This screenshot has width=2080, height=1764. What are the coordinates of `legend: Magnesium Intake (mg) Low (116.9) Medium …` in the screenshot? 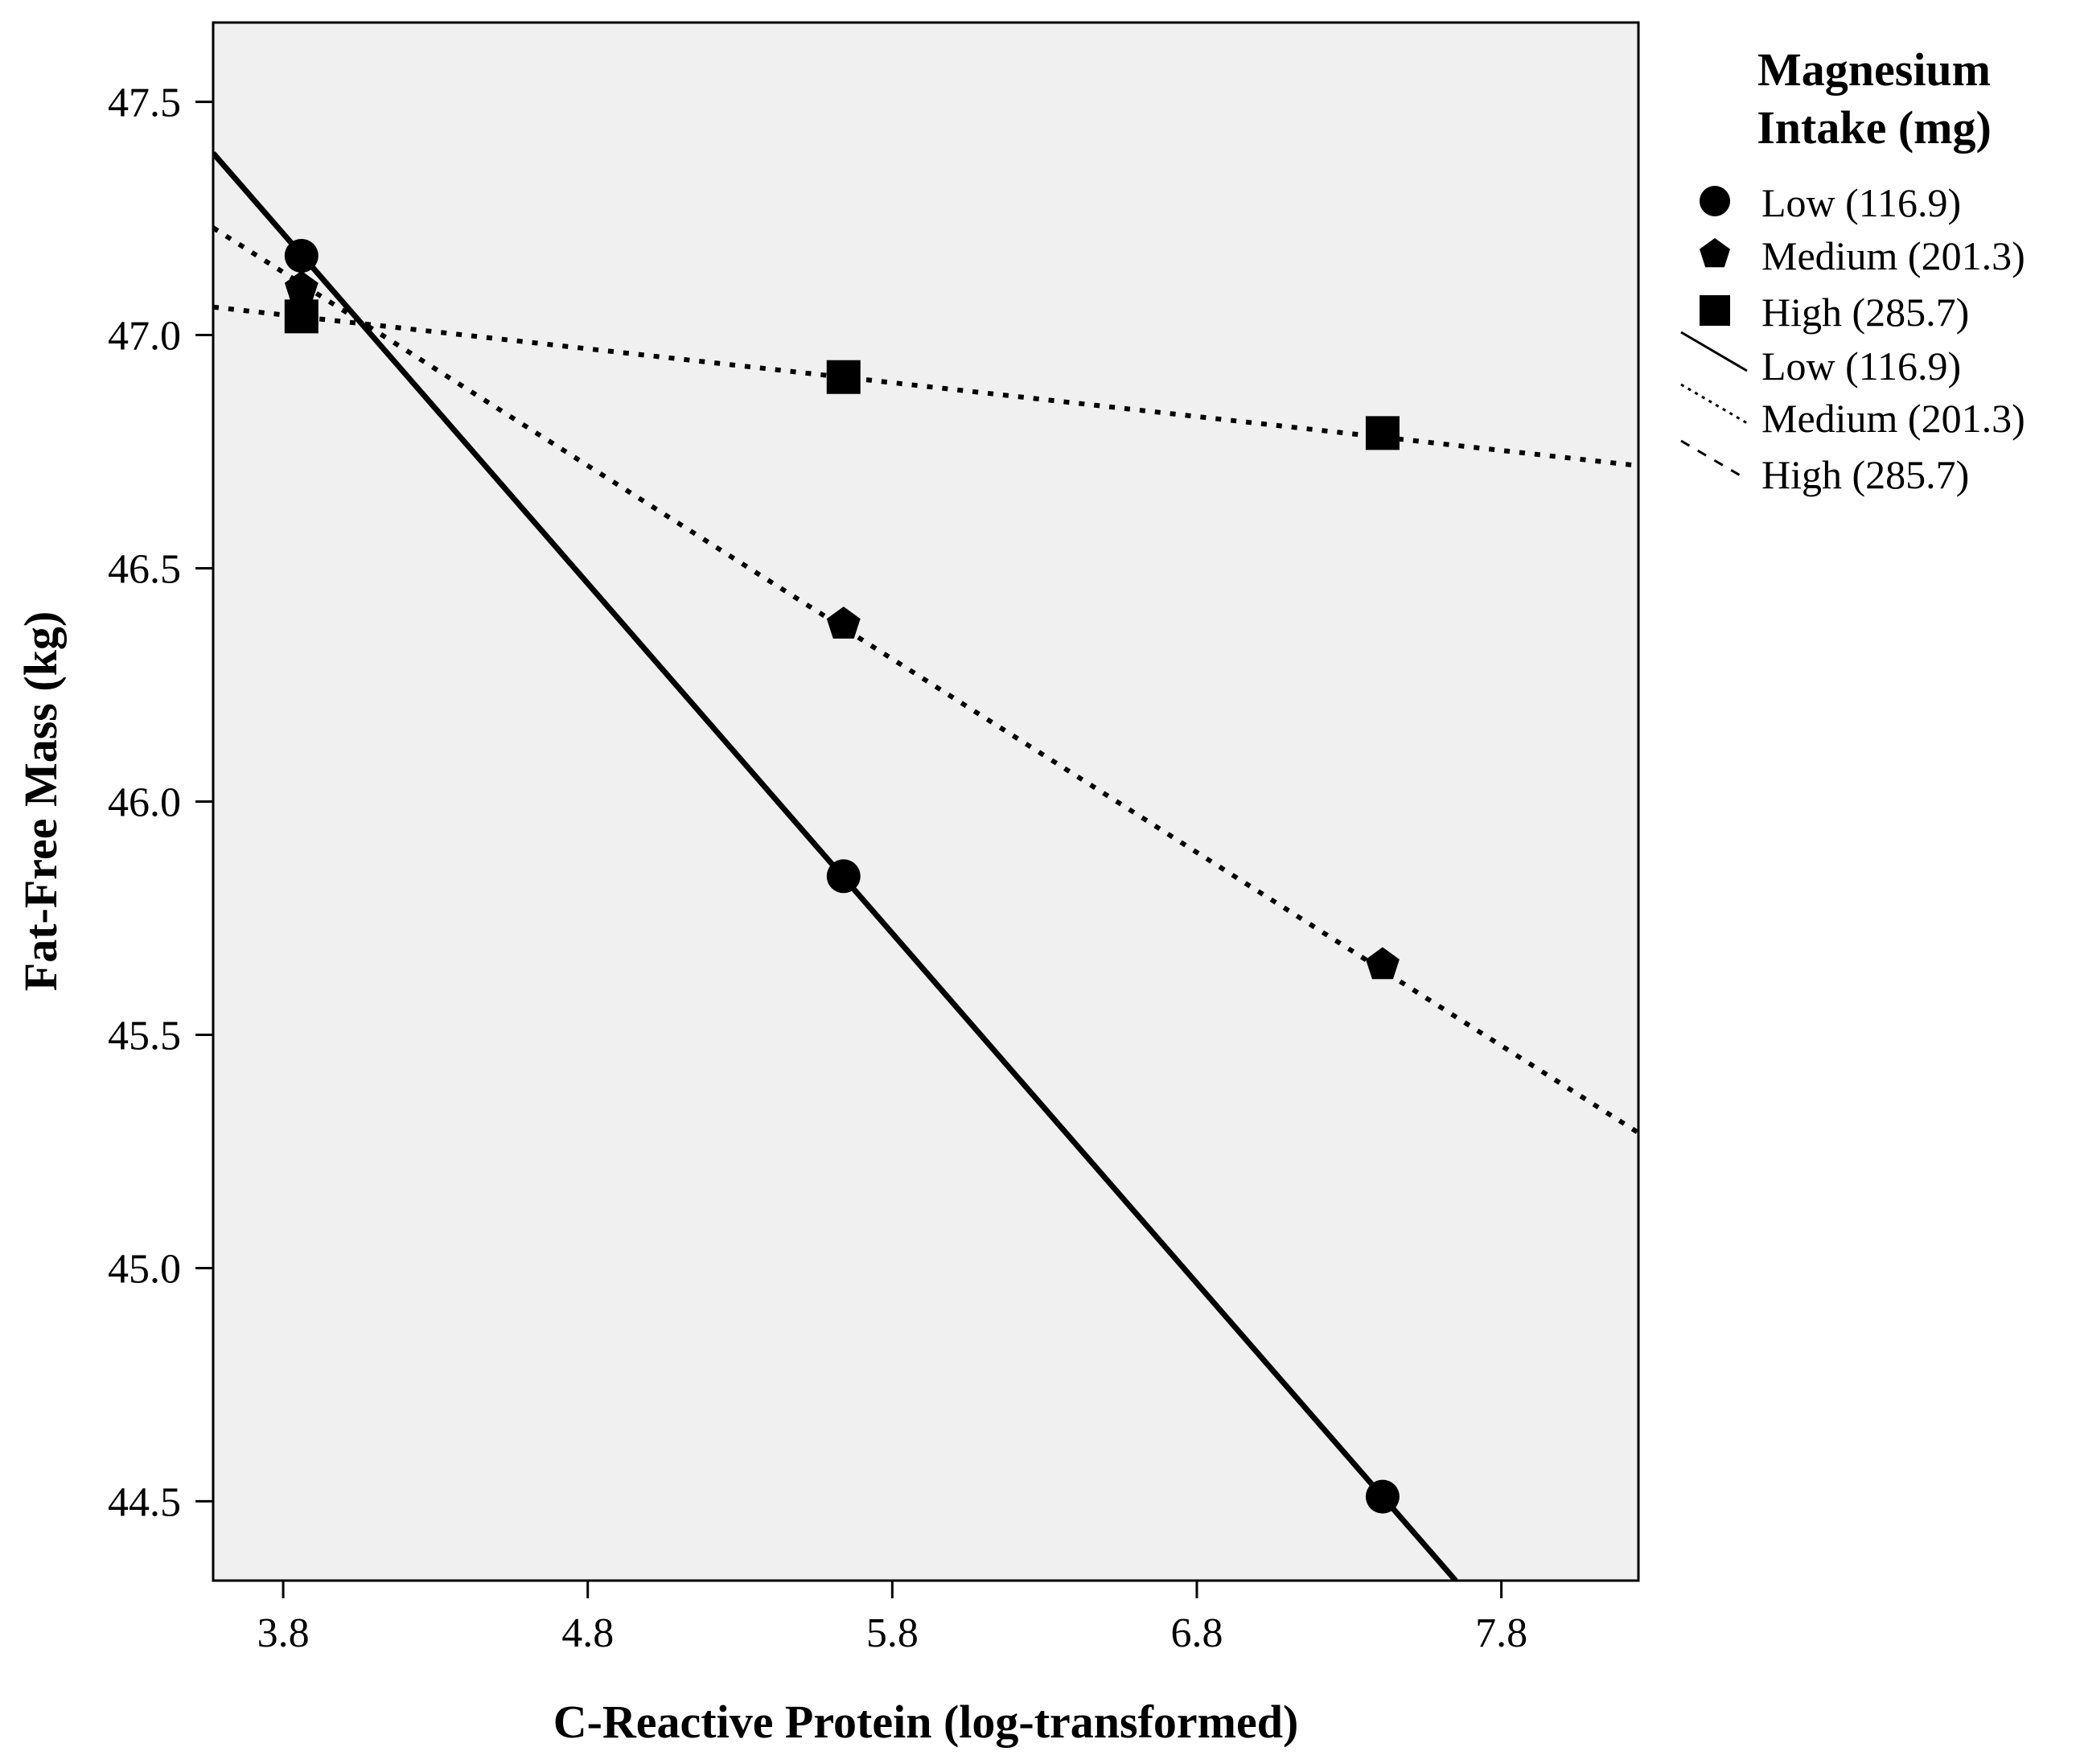 It's located at (1852, 270).